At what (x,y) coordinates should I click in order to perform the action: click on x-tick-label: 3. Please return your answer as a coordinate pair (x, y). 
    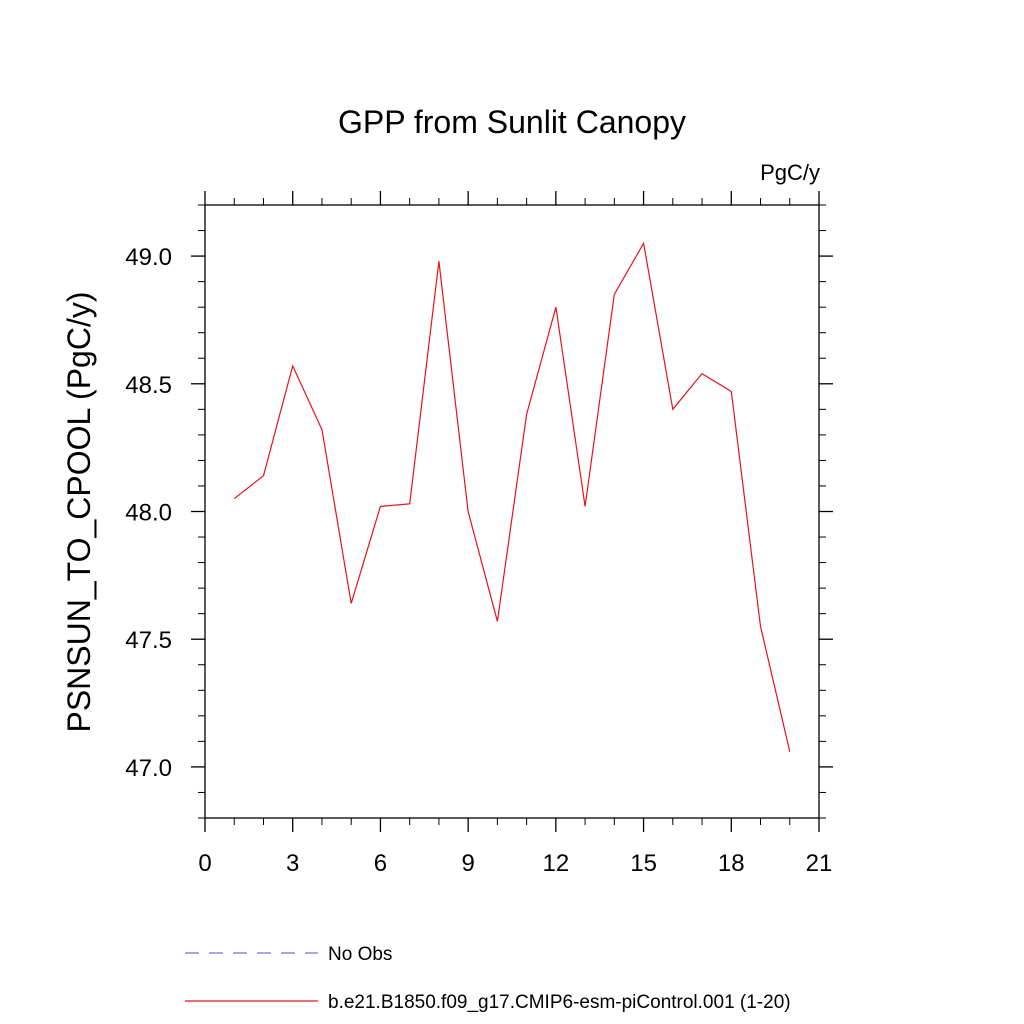
    Looking at the image, I should click on (292, 863).